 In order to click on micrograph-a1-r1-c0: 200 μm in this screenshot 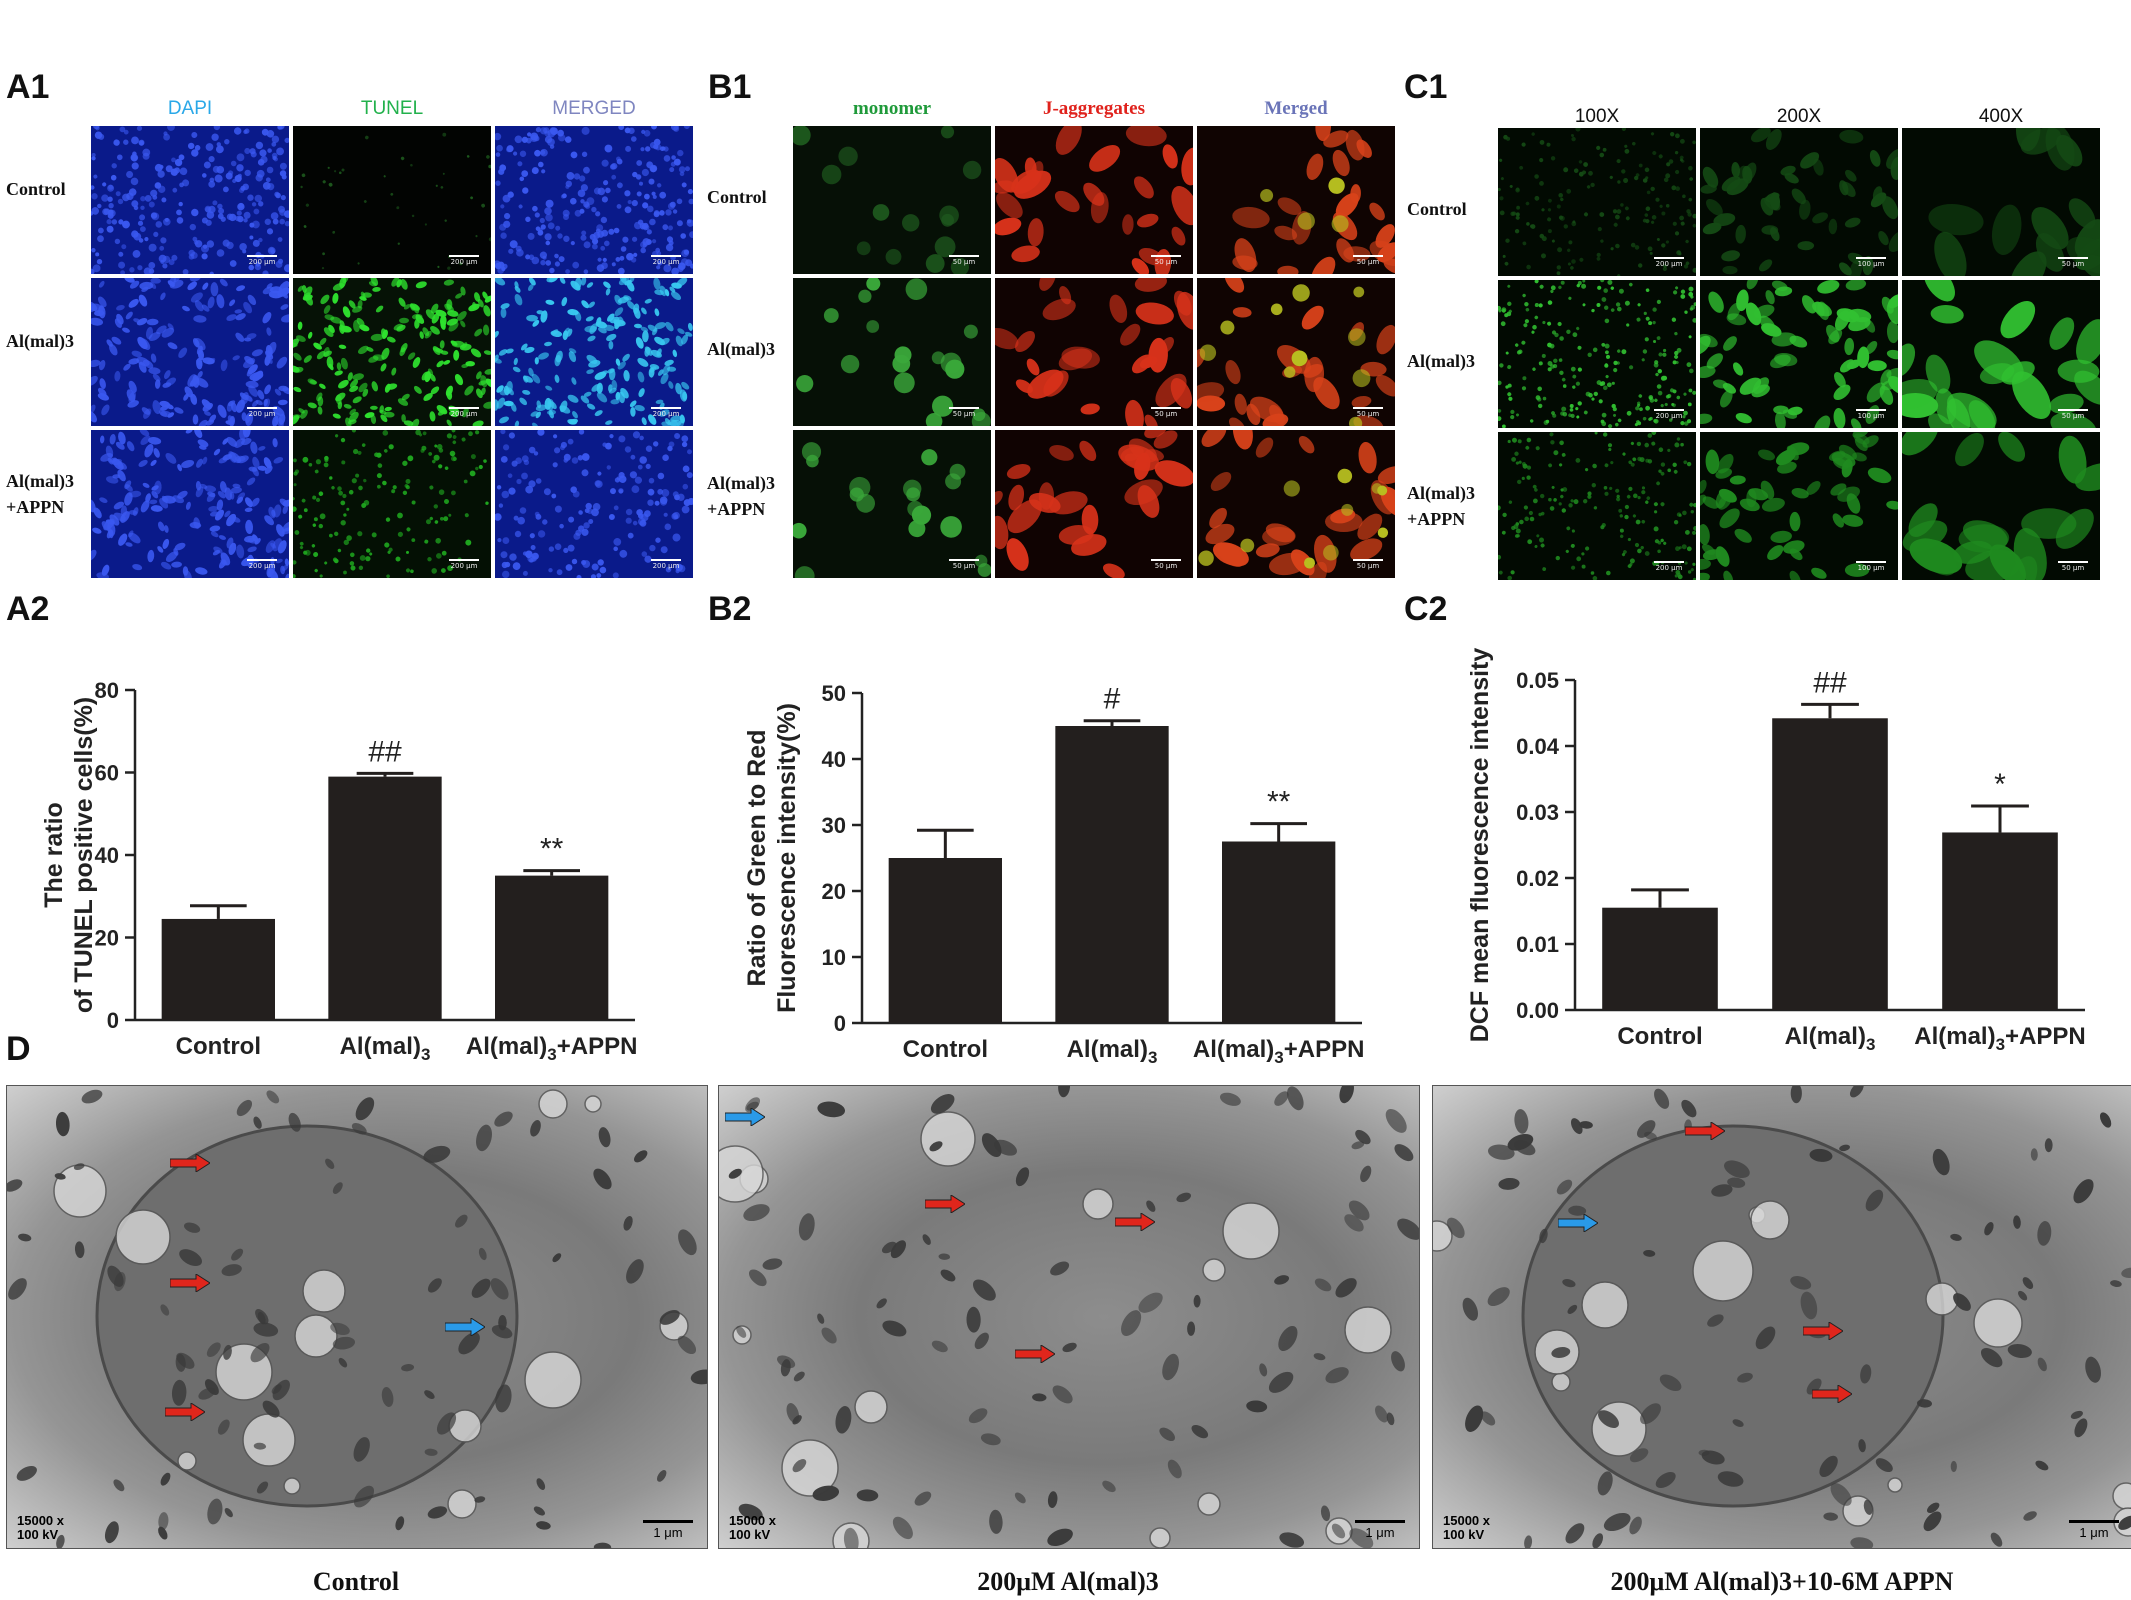, I will do `click(190, 352)`.